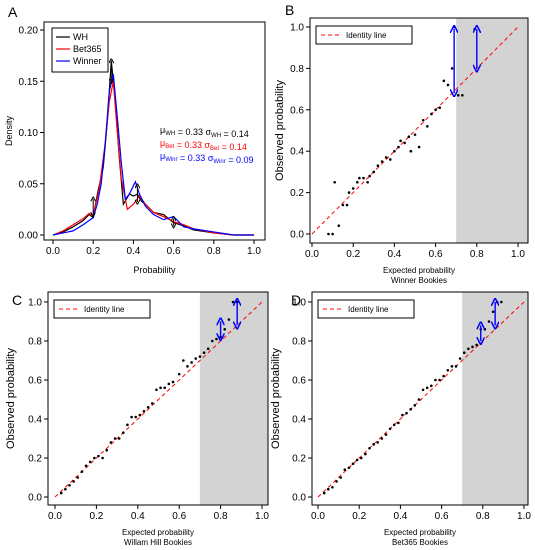 This screenshot has height=550, width=535. What do you see at coordinates (483, 516) in the screenshot?
I see `x-tick-label: 0.8` at bounding box center [483, 516].